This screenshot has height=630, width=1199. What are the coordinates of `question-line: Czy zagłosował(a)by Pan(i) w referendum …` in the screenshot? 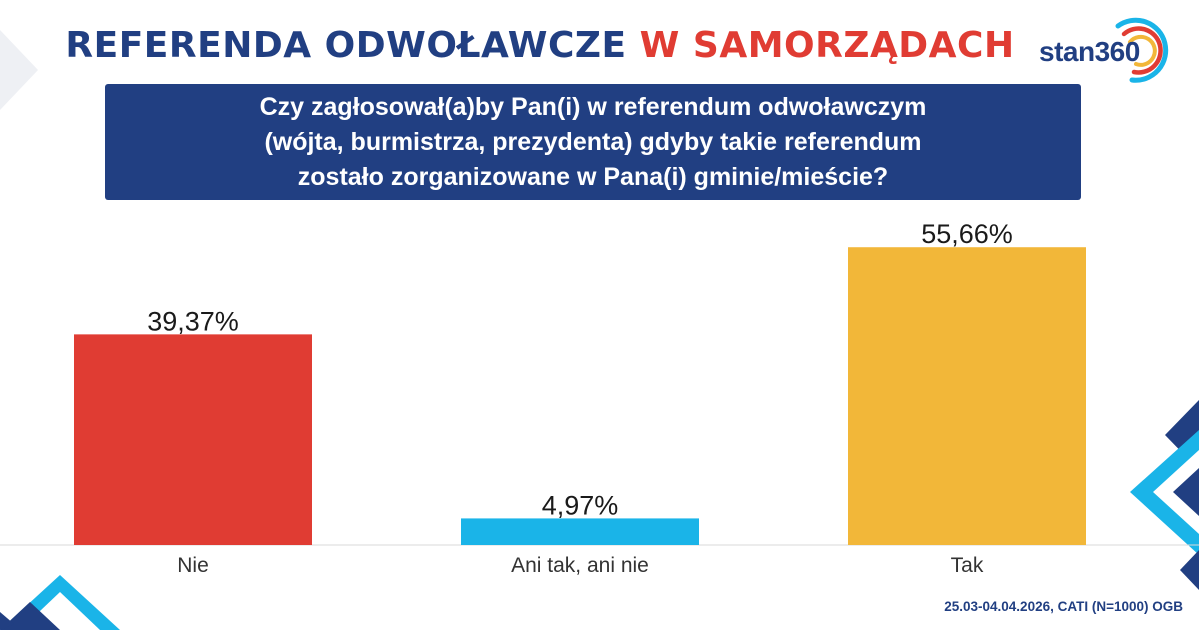 It's located at (593, 106).